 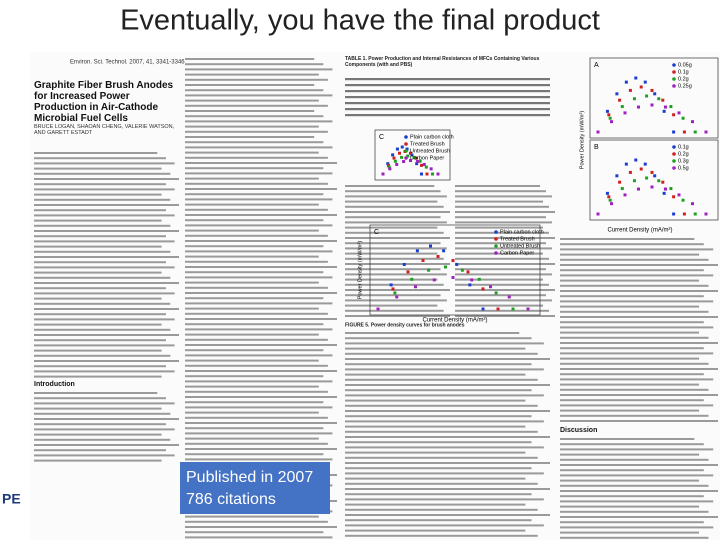 What do you see at coordinates (683, 79) in the screenshot?
I see `legend-label: 0.2g` at bounding box center [683, 79].